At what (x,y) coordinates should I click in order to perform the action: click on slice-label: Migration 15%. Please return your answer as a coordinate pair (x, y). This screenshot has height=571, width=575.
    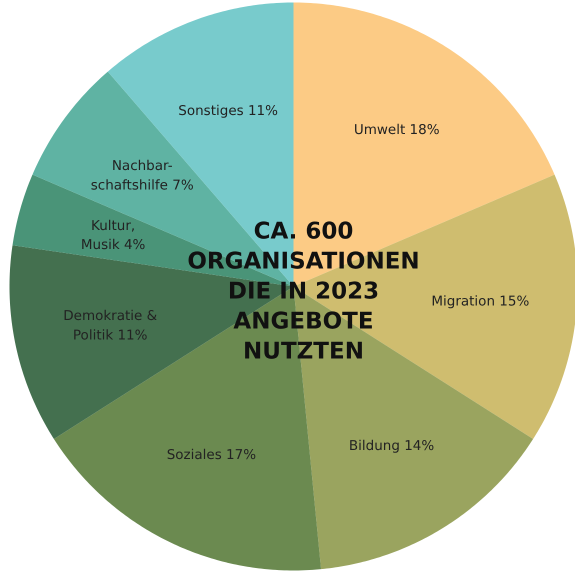
    Looking at the image, I should click on (480, 302).